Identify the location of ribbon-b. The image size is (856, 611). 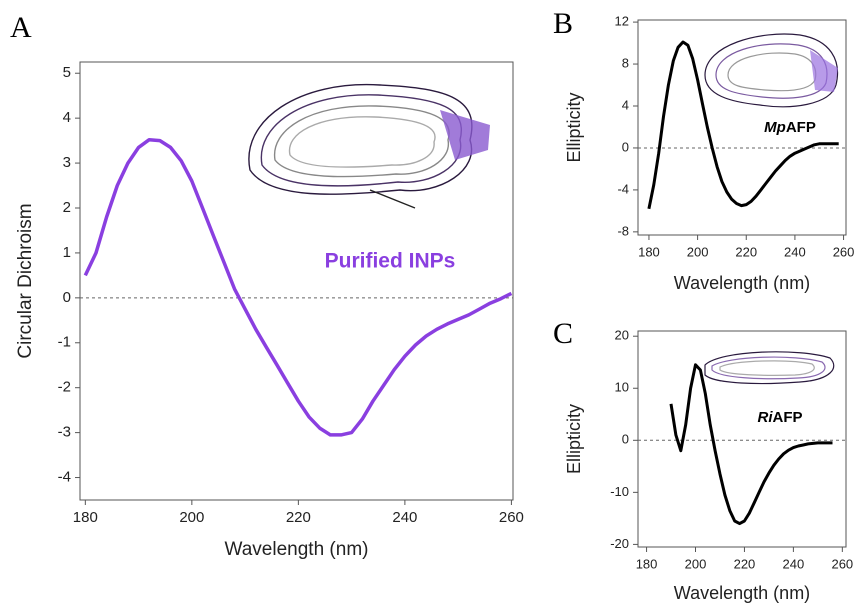
(771, 70).